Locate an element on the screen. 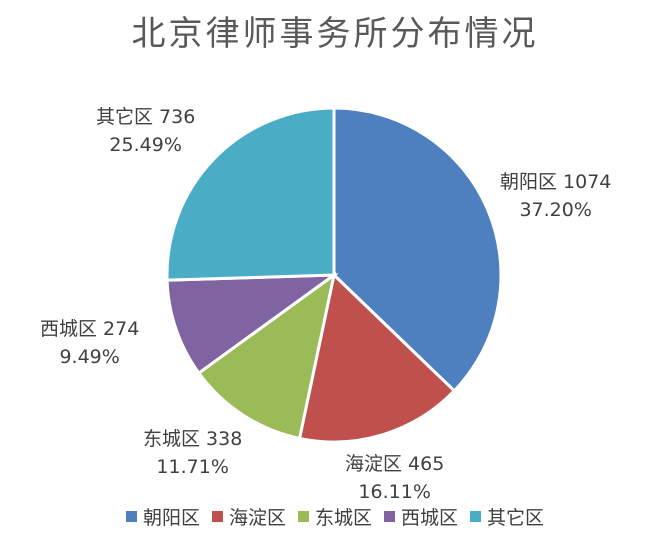 This screenshot has width=670, height=548. legend: 朝阳区 海淀区 东城区 西城区 其它区 is located at coordinates (335, 516).